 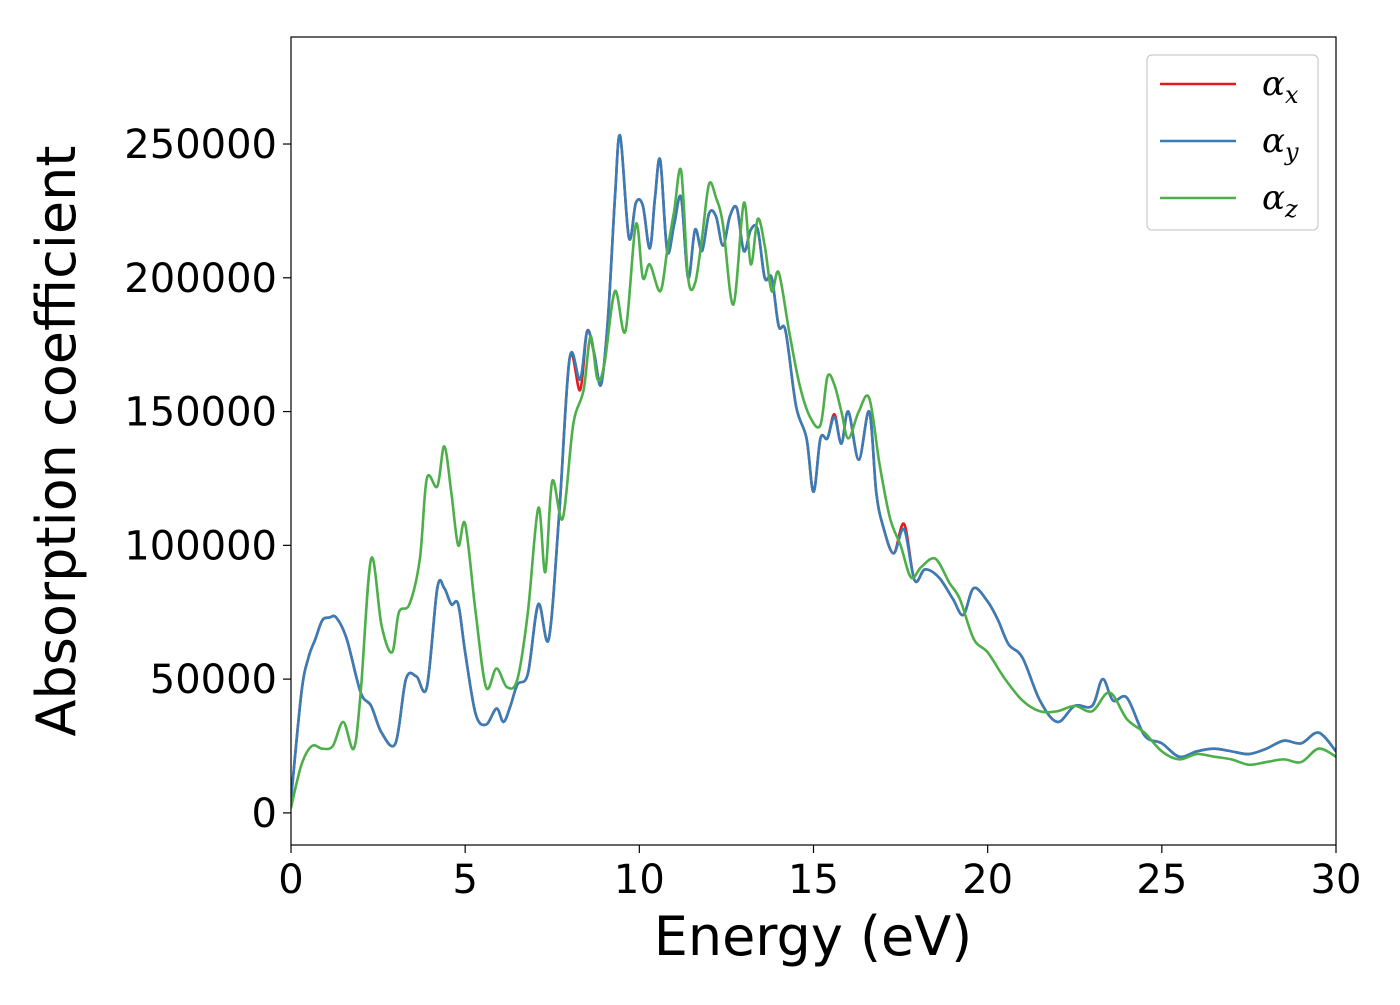 I want to click on y-tick-label: 0, so click(x=264, y=814).